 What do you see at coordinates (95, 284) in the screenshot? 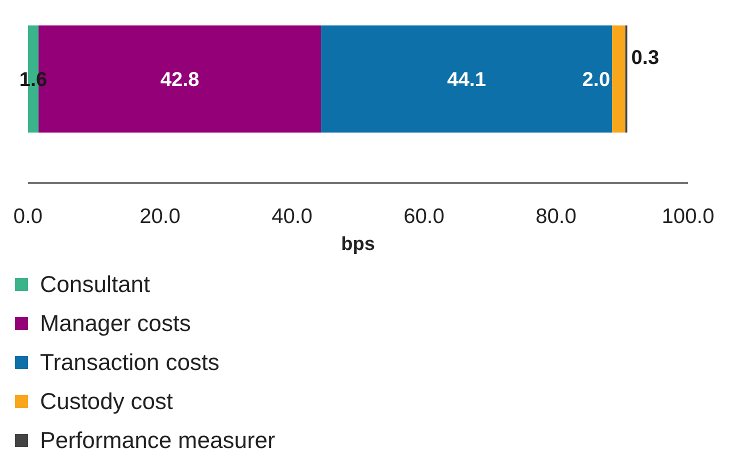
I see `legend-label: Consultant` at bounding box center [95, 284].